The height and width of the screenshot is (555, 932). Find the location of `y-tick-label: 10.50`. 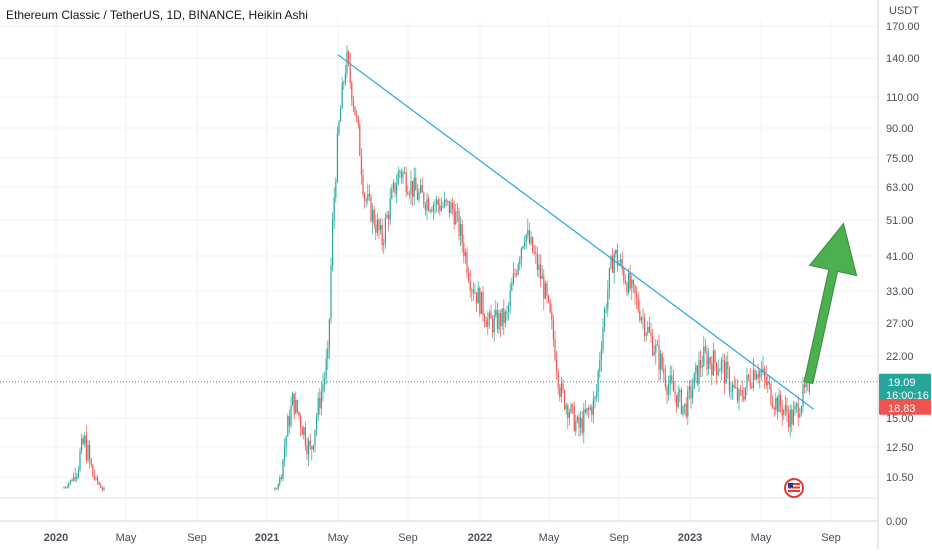

y-tick-label: 10.50 is located at coordinates (900, 478).